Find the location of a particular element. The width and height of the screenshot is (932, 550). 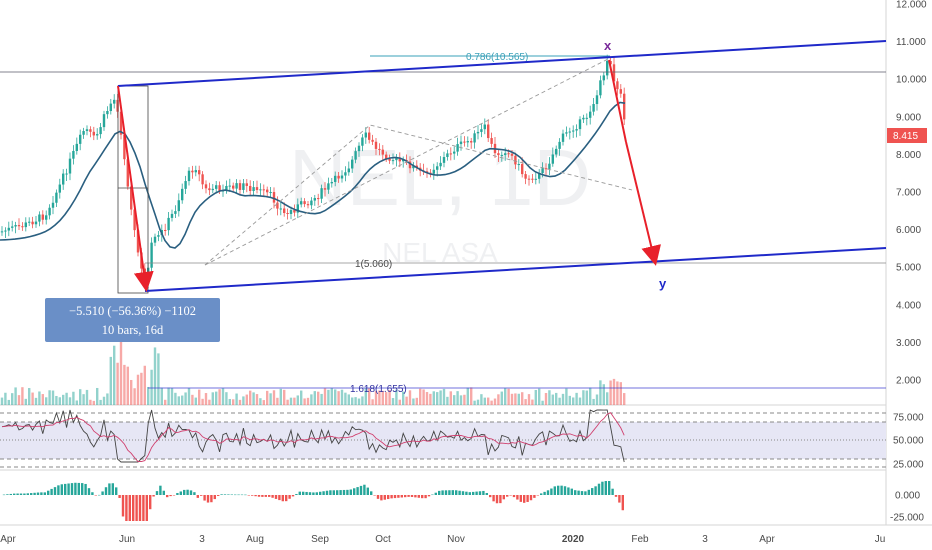

last-price-label: 8.415 is located at coordinates (905, 136).